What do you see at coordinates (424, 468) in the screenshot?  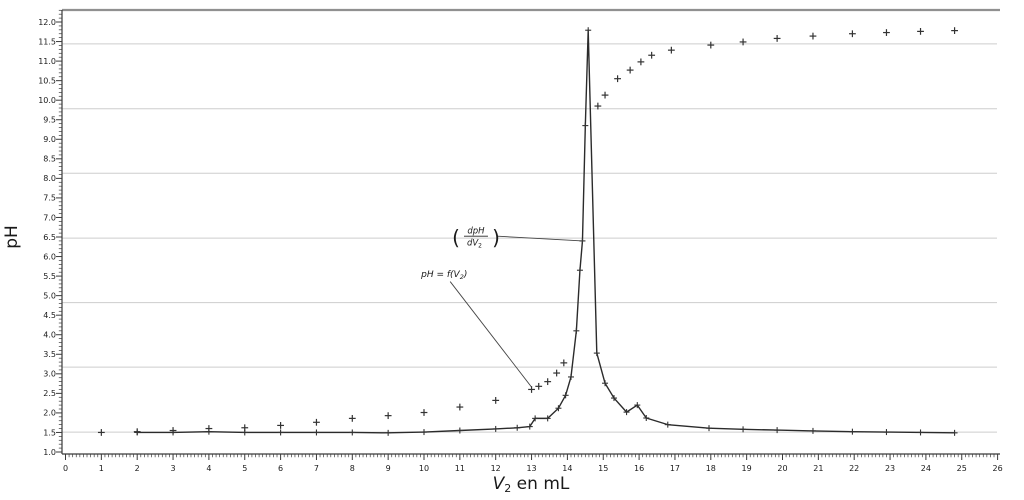 I see `svg-text: 10` at bounding box center [424, 468].